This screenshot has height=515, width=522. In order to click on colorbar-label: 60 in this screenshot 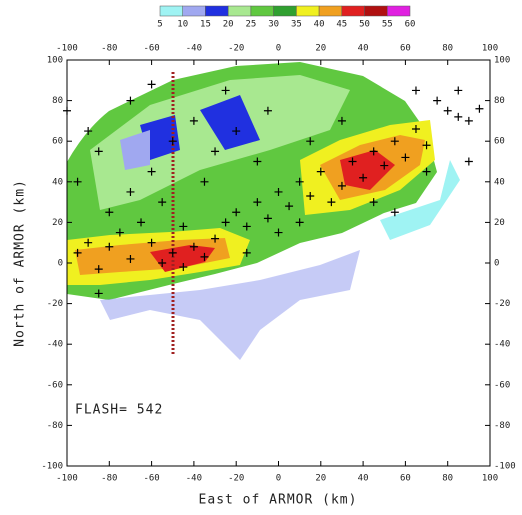, I will do `click(410, 25)`.